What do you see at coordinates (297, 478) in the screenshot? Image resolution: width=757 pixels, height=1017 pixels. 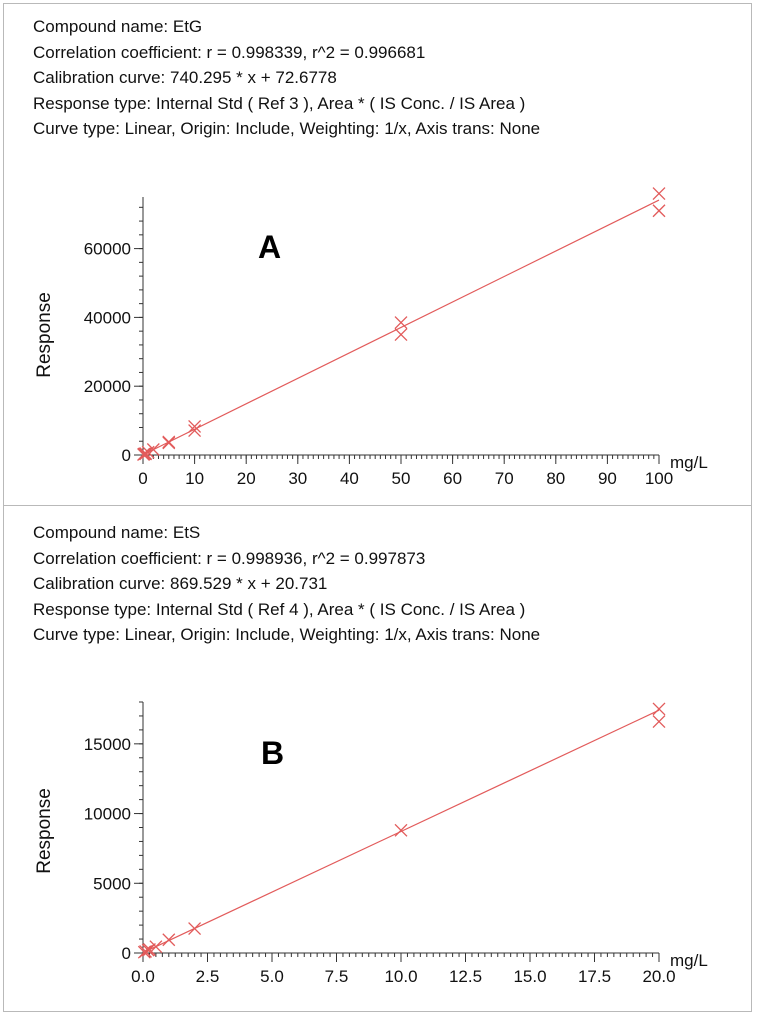 I see `x-tick-label: 30` at bounding box center [297, 478].